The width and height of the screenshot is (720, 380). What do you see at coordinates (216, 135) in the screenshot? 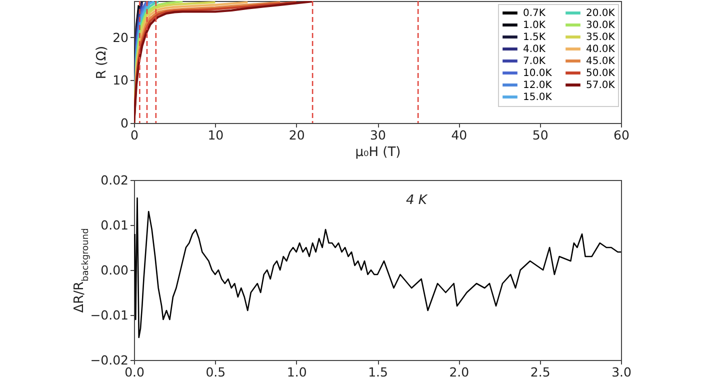
I see `x-tick-label: 10` at bounding box center [216, 135].